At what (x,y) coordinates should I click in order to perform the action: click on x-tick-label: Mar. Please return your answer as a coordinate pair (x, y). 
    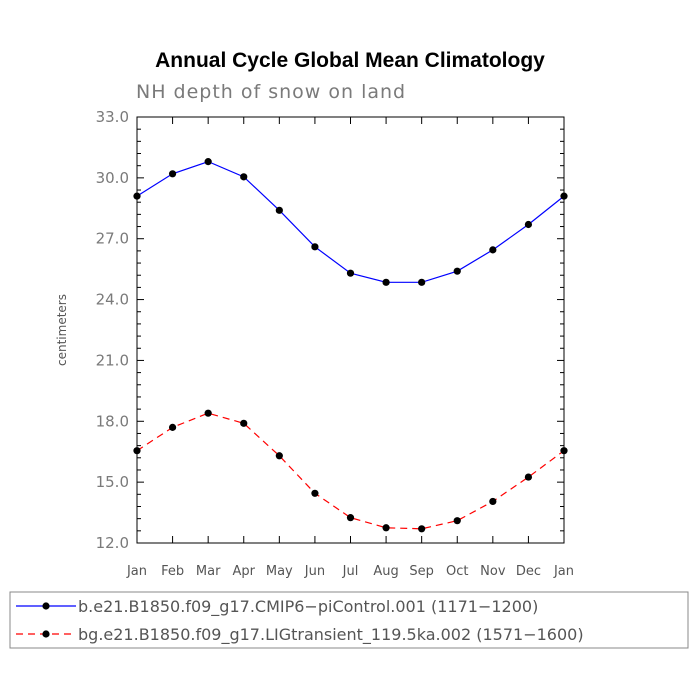
    Looking at the image, I should click on (208, 571).